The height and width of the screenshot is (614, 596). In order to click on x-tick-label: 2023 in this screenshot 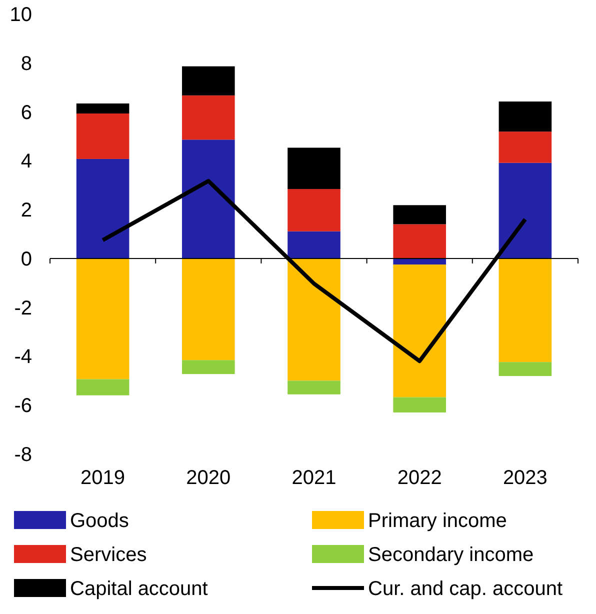, I will do `click(525, 478)`.